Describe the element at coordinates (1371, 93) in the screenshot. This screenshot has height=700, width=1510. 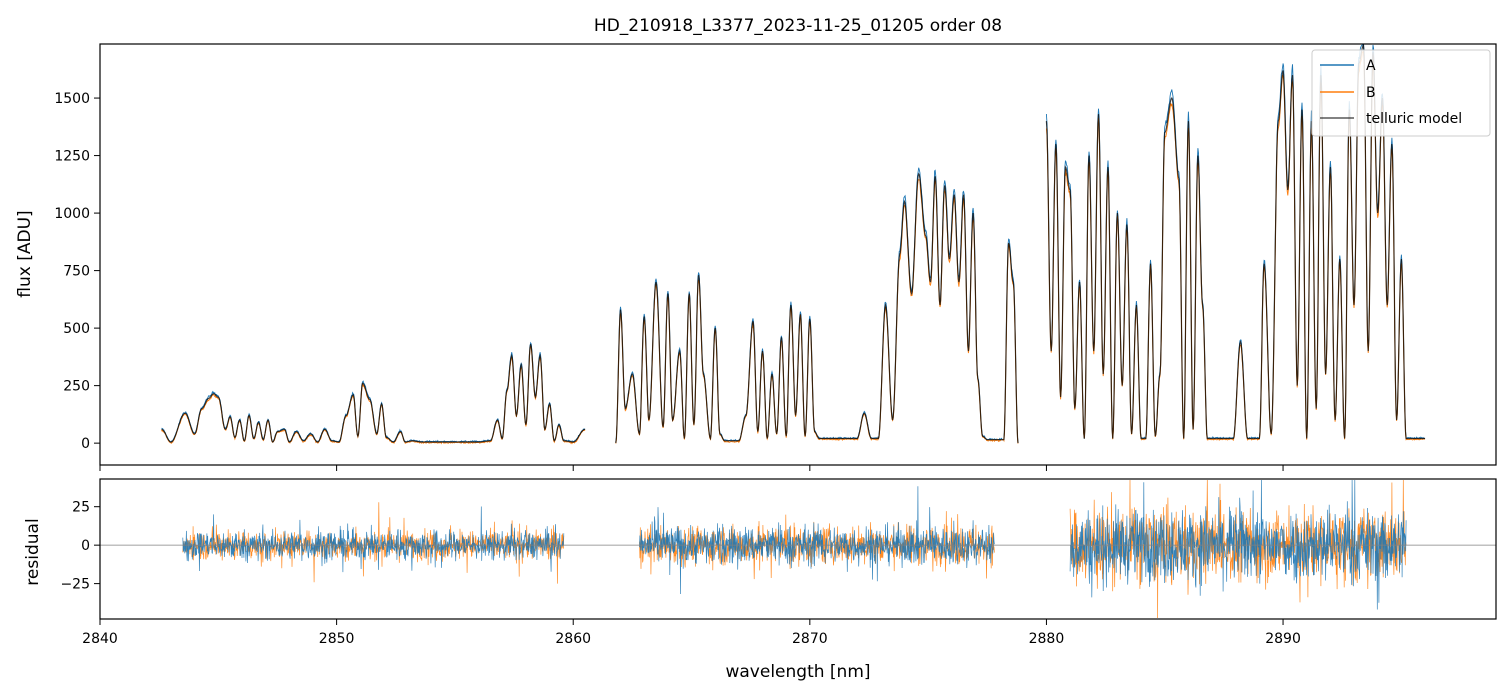
I see `legend-label-b: B` at that location.